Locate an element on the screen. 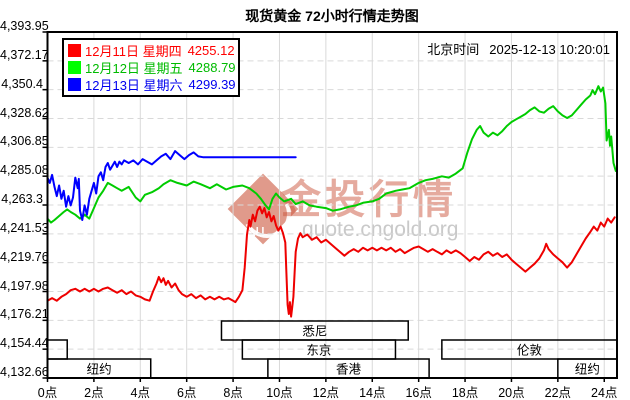 Image resolution: width=630 pixels, height=400 pixels. x-axis-label: 6点 is located at coordinates (186, 393).